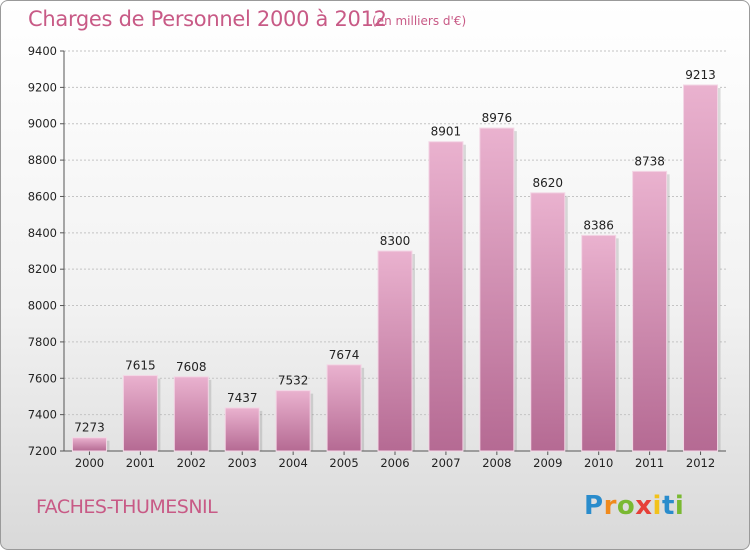 This screenshot has width=750, height=550. What do you see at coordinates (191, 367) in the screenshot?
I see `data-label: 7608` at bounding box center [191, 367].